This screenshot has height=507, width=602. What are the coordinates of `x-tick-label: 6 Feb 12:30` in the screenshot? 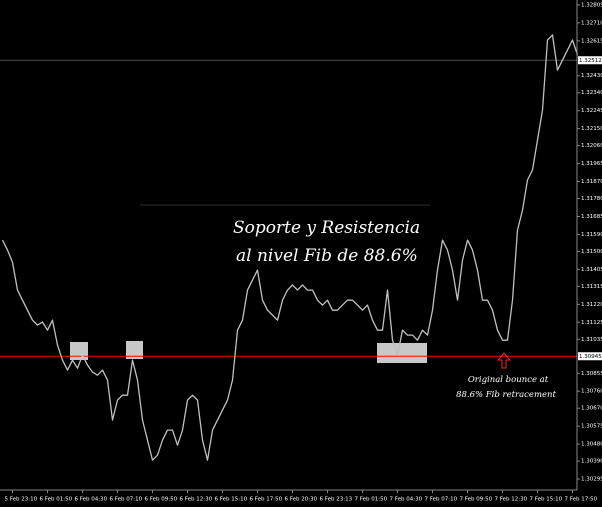 It's located at (196, 500).